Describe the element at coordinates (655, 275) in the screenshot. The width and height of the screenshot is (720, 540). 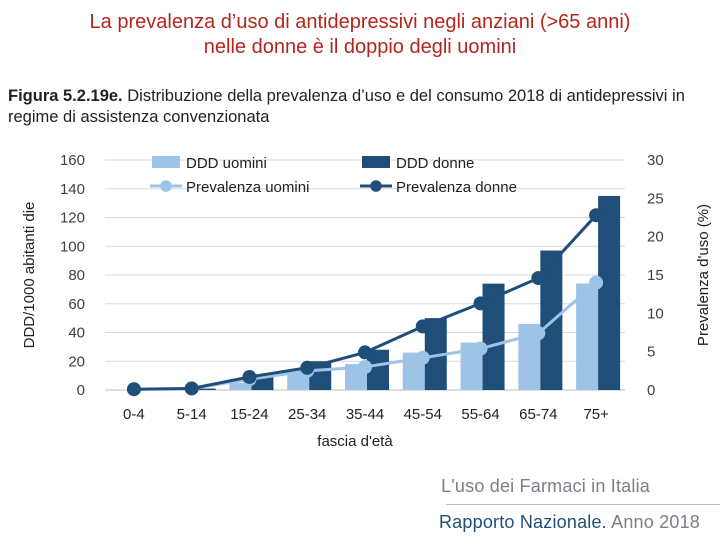
I see `y2-tick-label: 15` at that location.